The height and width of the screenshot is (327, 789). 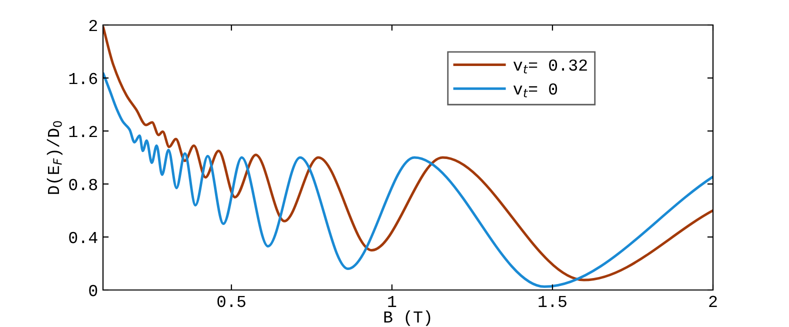 What do you see at coordinates (535, 90) in the screenshot?
I see `legend-label: v$_{t}$= 0` at bounding box center [535, 90].